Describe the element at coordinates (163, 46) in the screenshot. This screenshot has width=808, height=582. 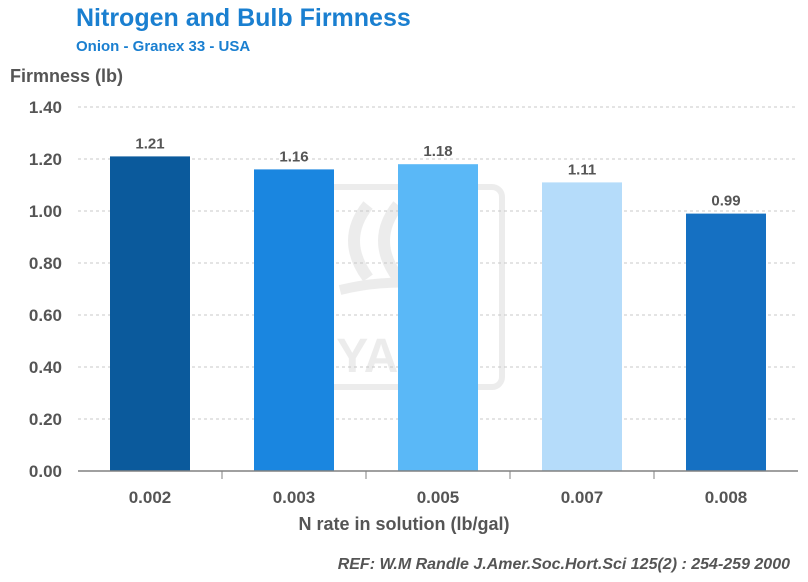
I see `chart-subtitle: Onion - Granex 33 - USA` at that location.